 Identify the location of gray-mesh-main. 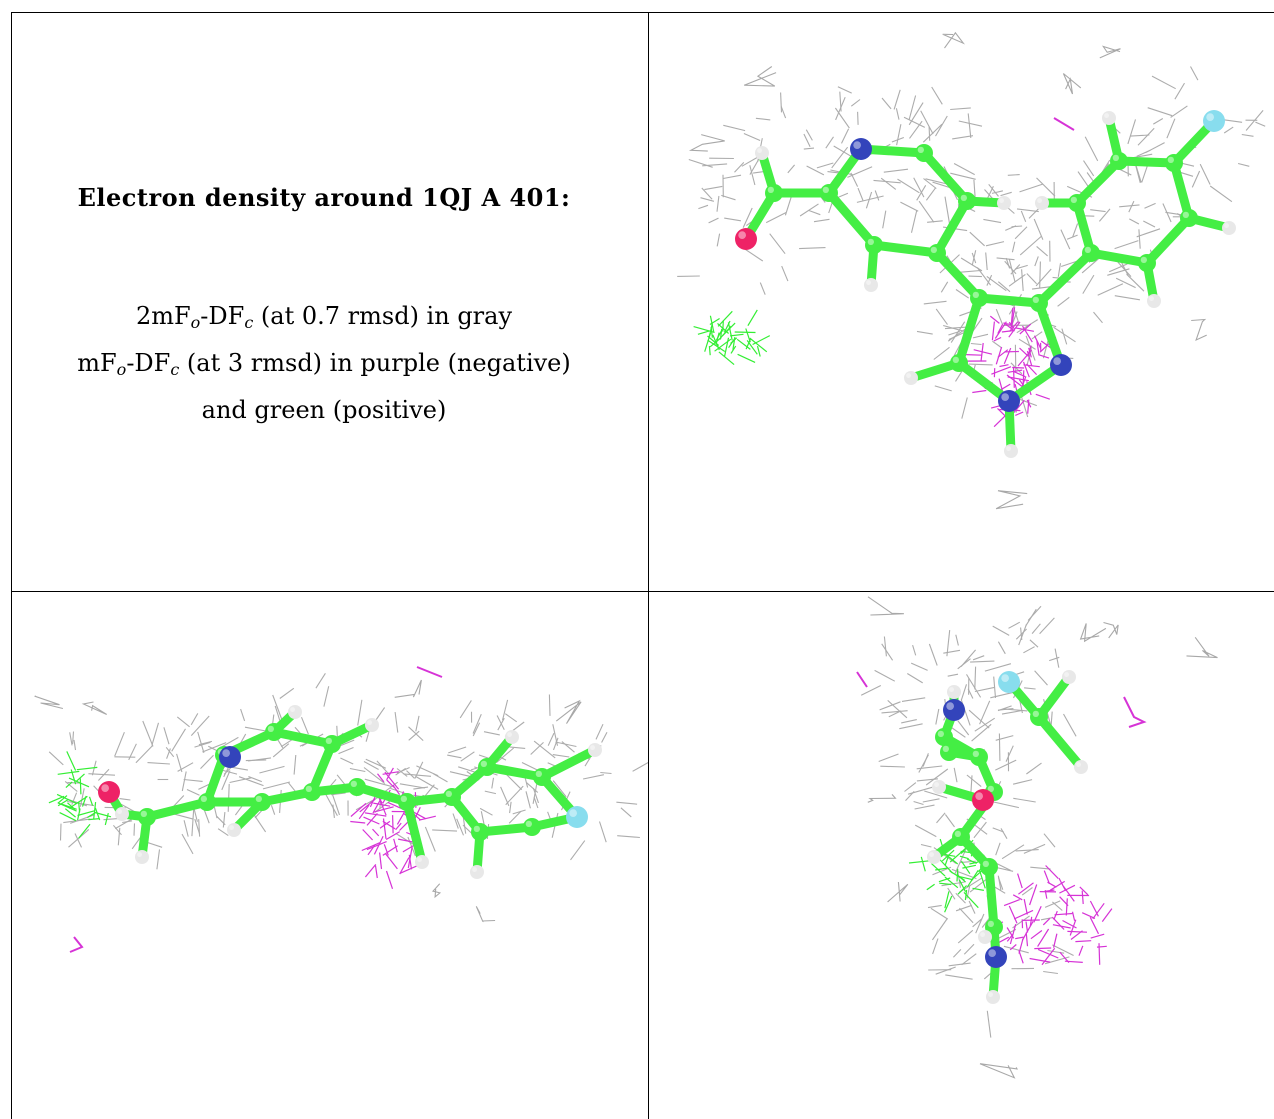
(967, 834).